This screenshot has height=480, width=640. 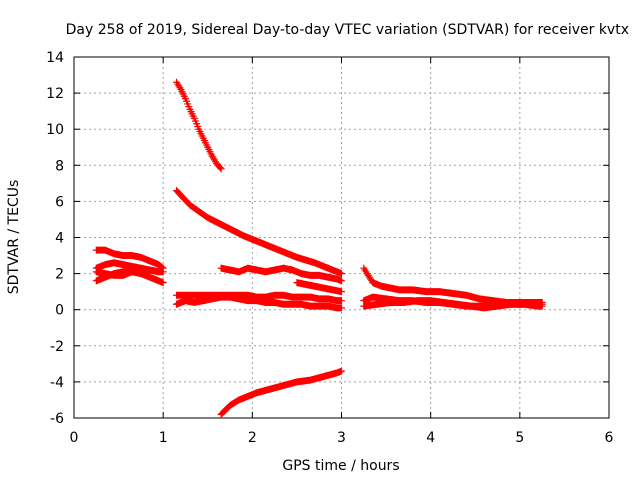 I want to click on x-tick-label: 5, so click(x=519, y=438).